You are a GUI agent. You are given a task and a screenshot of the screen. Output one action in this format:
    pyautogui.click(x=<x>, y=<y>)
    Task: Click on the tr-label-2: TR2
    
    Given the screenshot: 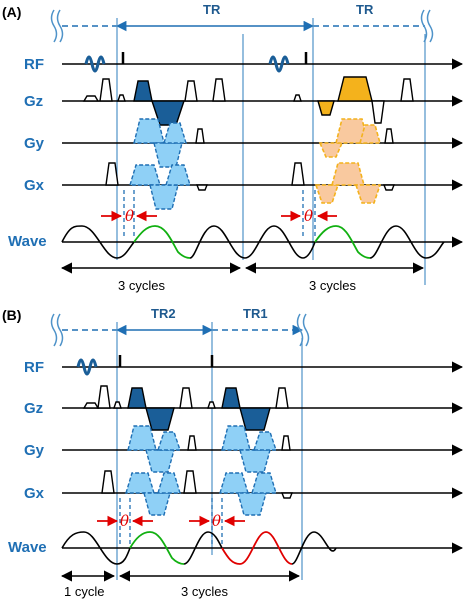 What is the action you would take?
    pyautogui.click(x=163, y=313)
    